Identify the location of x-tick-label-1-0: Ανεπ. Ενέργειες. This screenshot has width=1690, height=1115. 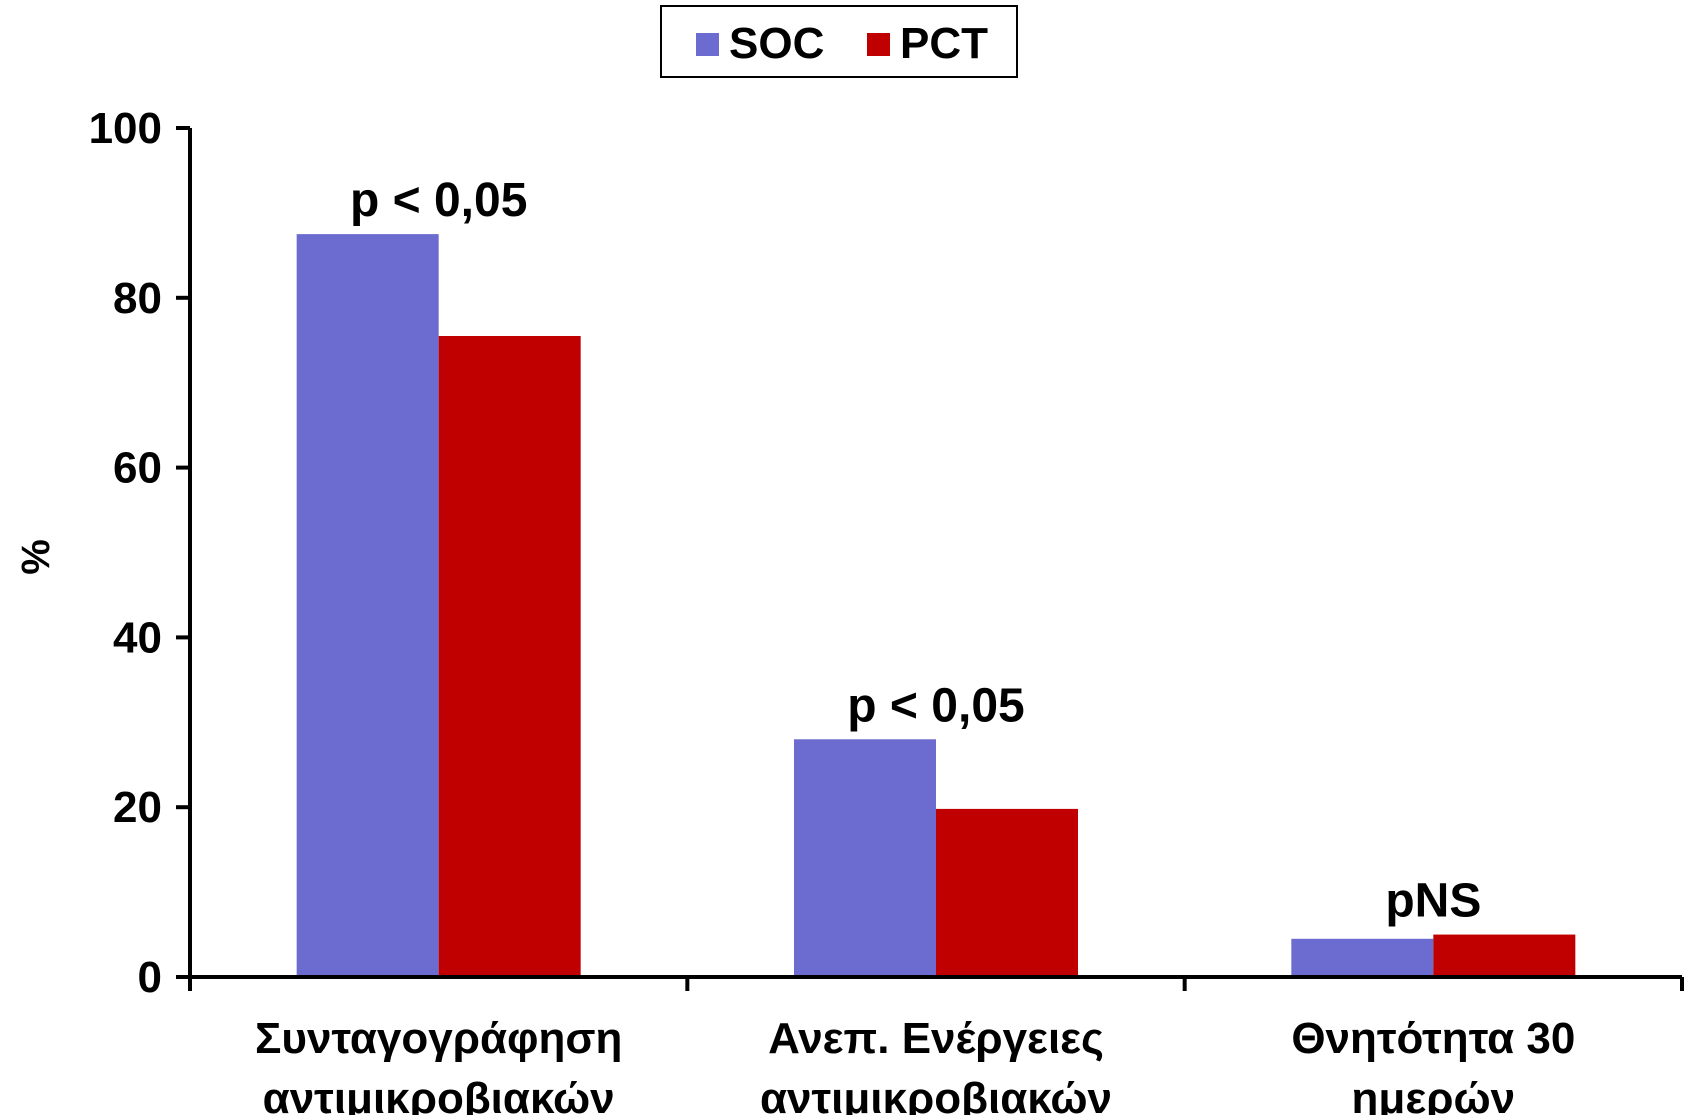
(936, 1038).